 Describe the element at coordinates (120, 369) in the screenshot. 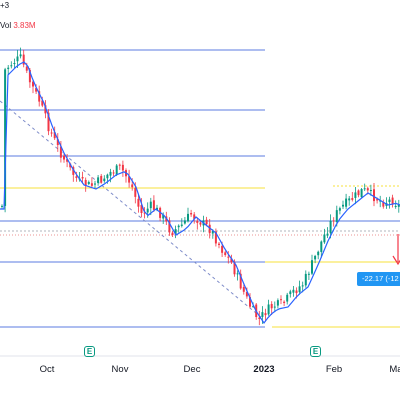

I see `time-axis-label: Nov` at that location.